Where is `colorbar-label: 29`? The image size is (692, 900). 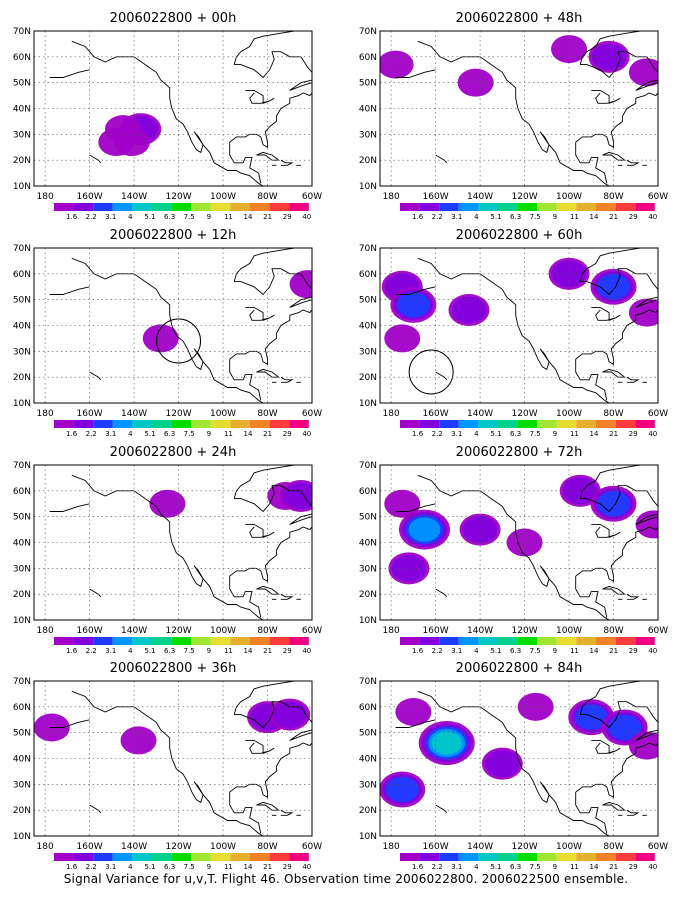
colorbar-label: 29 is located at coordinates (287, 651).